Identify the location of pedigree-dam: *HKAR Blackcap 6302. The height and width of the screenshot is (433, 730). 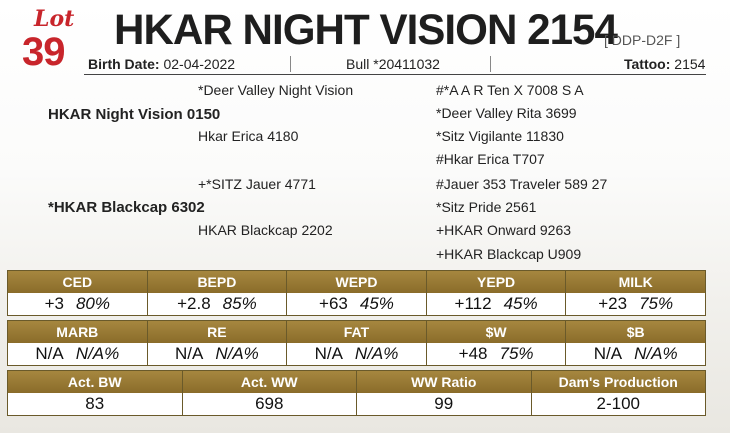
(126, 207).